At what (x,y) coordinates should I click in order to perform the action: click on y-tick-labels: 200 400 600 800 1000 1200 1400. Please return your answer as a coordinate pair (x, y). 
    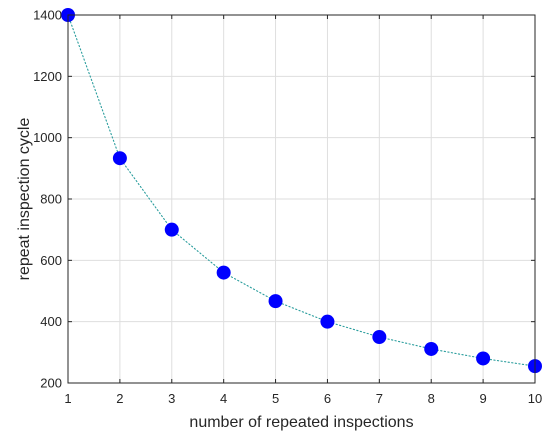
    Looking at the image, I should click on (47, 199).